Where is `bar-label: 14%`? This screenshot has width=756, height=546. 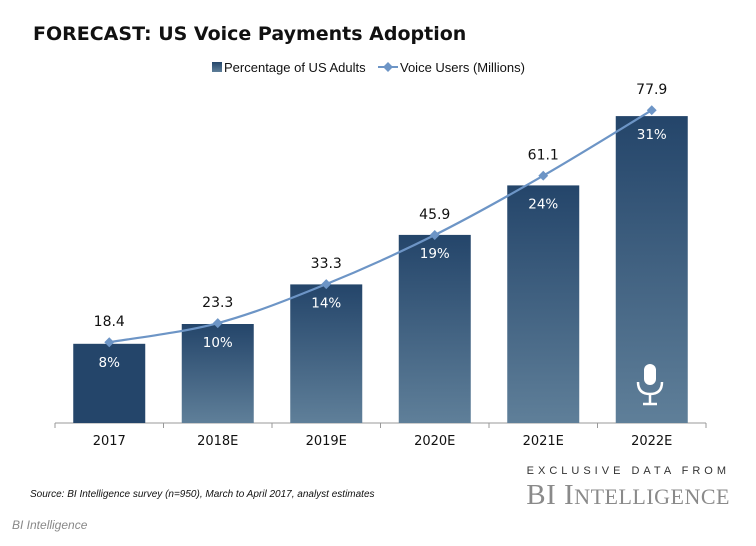
bar-label: 14% is located at coordinates (326, 303).